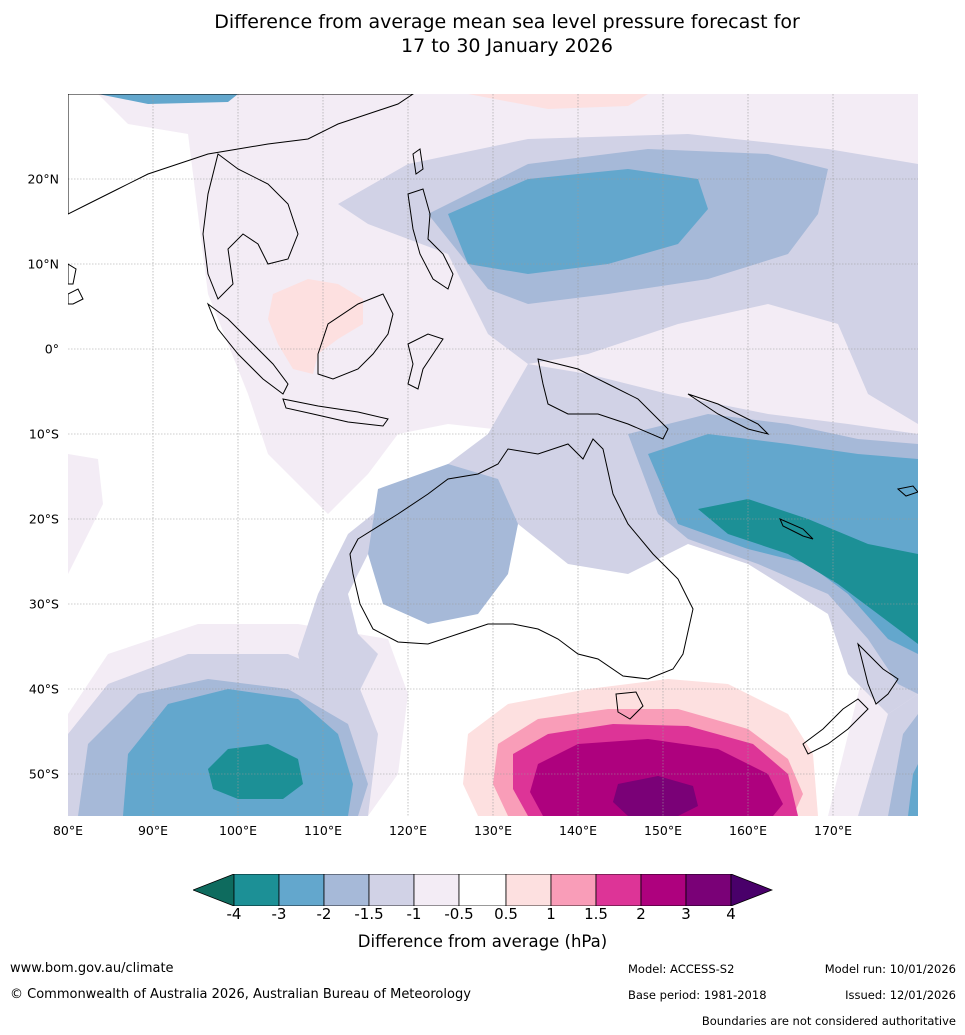 Image resolution: width=965 pixels, height=1035 pixels. I want to click on colorbar-tick: 0.5, so click(506, 914).